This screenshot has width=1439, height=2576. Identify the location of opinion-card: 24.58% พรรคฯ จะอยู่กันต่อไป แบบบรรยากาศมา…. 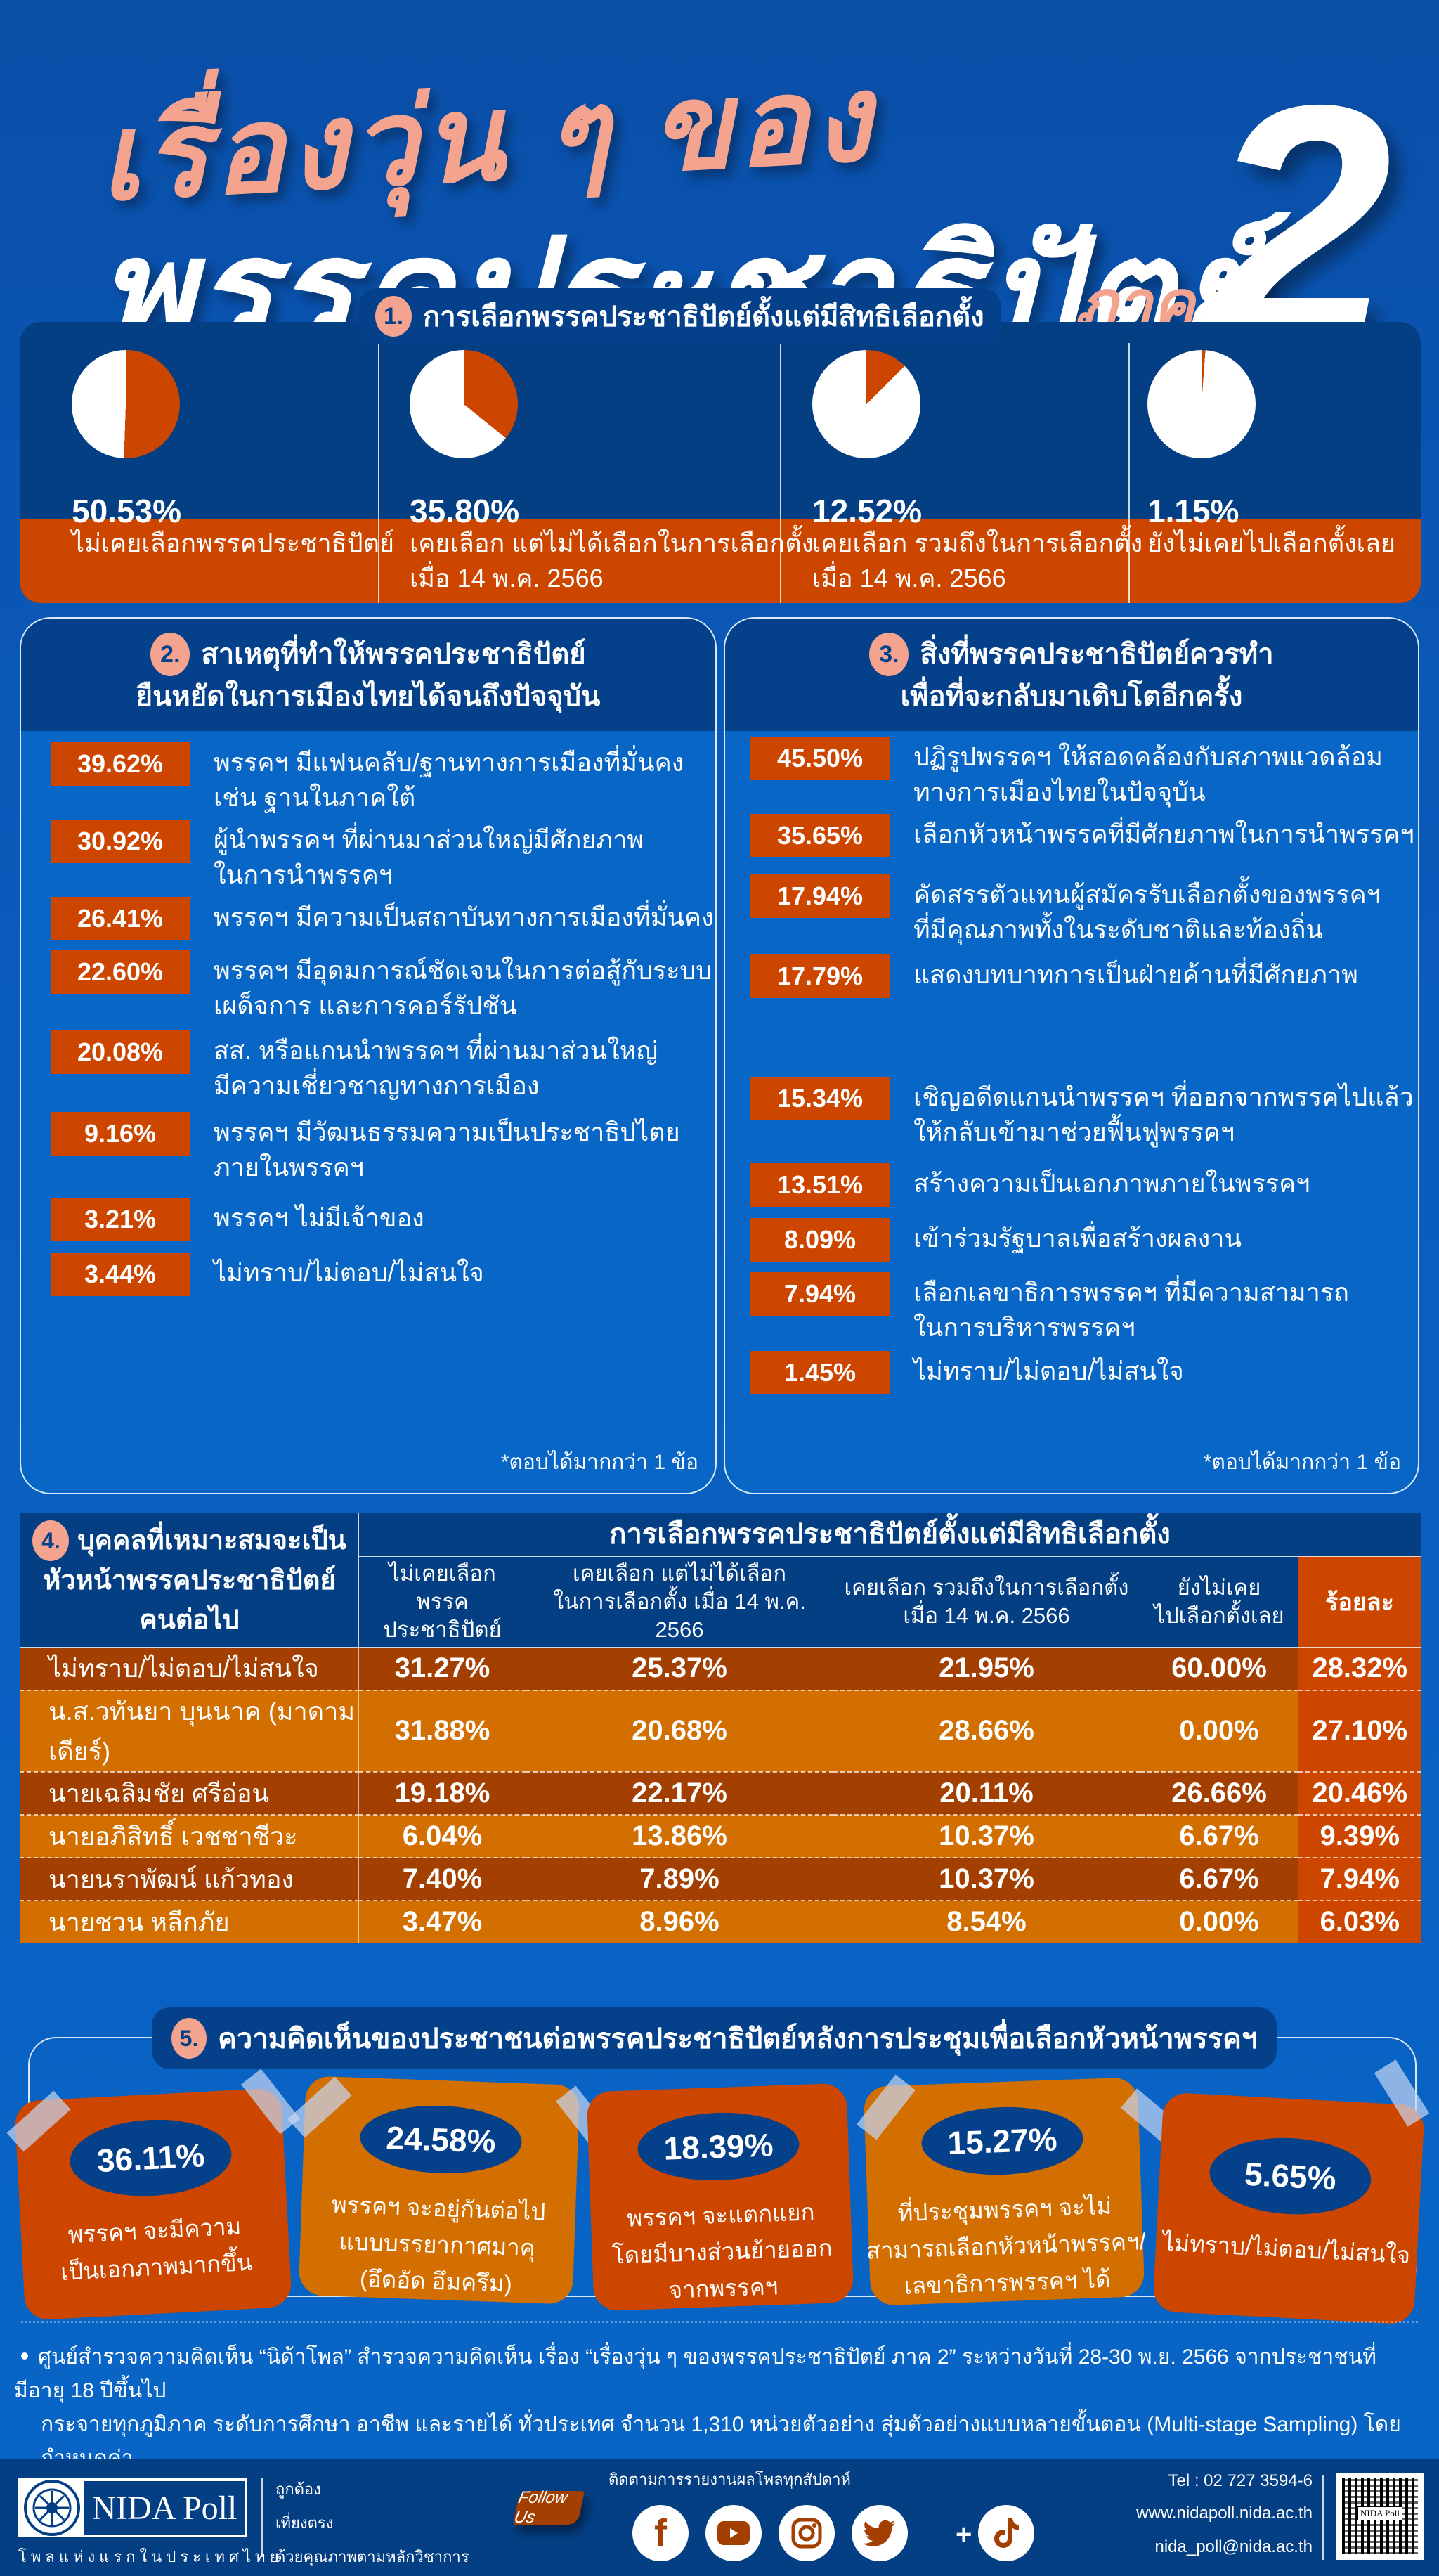
(439, 2191).